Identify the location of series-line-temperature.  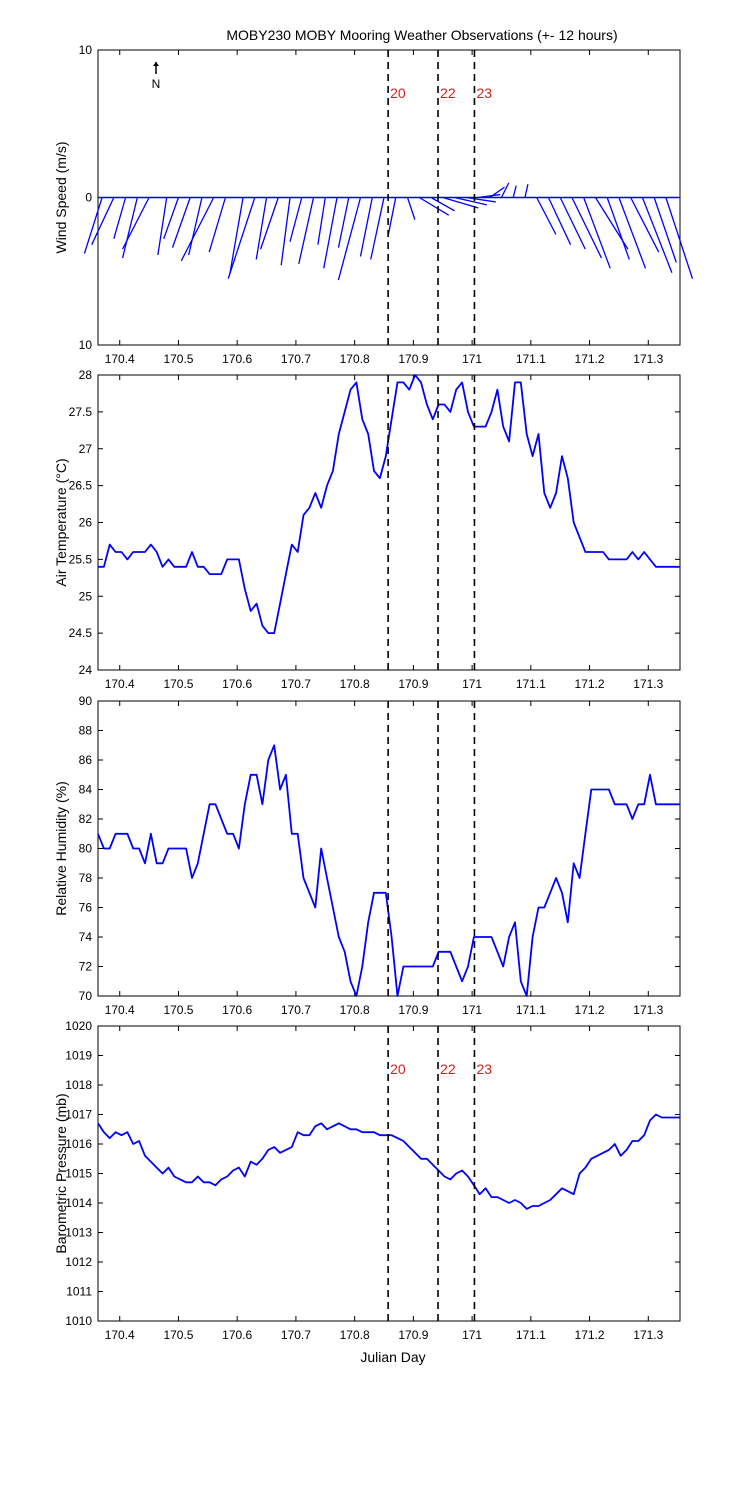
(389, 504).